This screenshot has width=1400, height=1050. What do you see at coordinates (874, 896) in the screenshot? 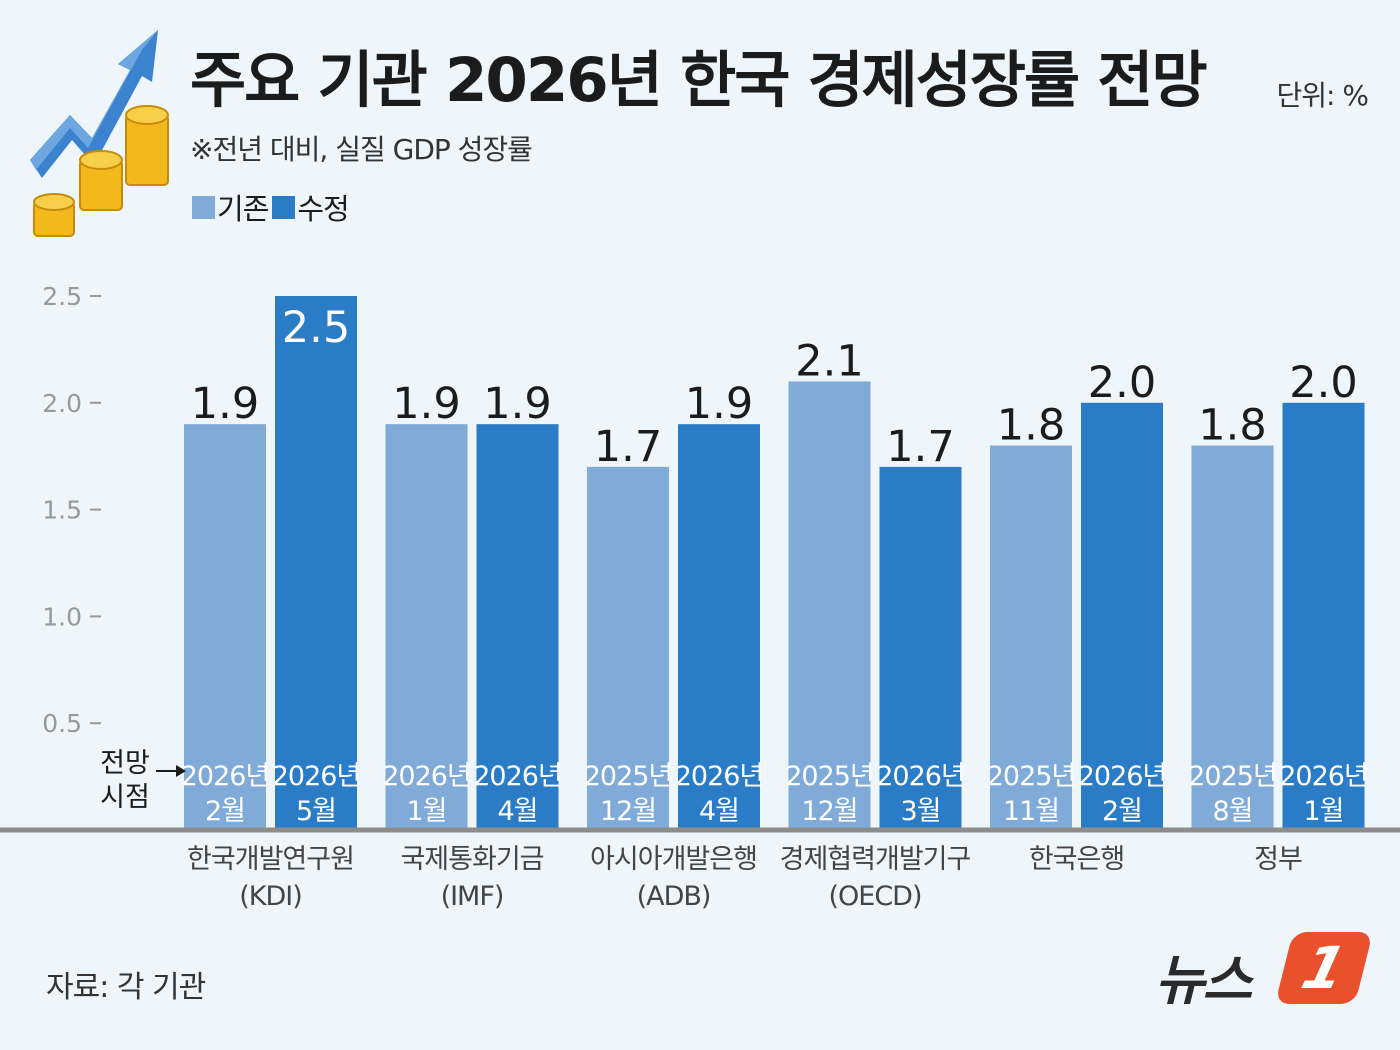
I see `category-label: (OECD)` at bounding box center [874, 896].